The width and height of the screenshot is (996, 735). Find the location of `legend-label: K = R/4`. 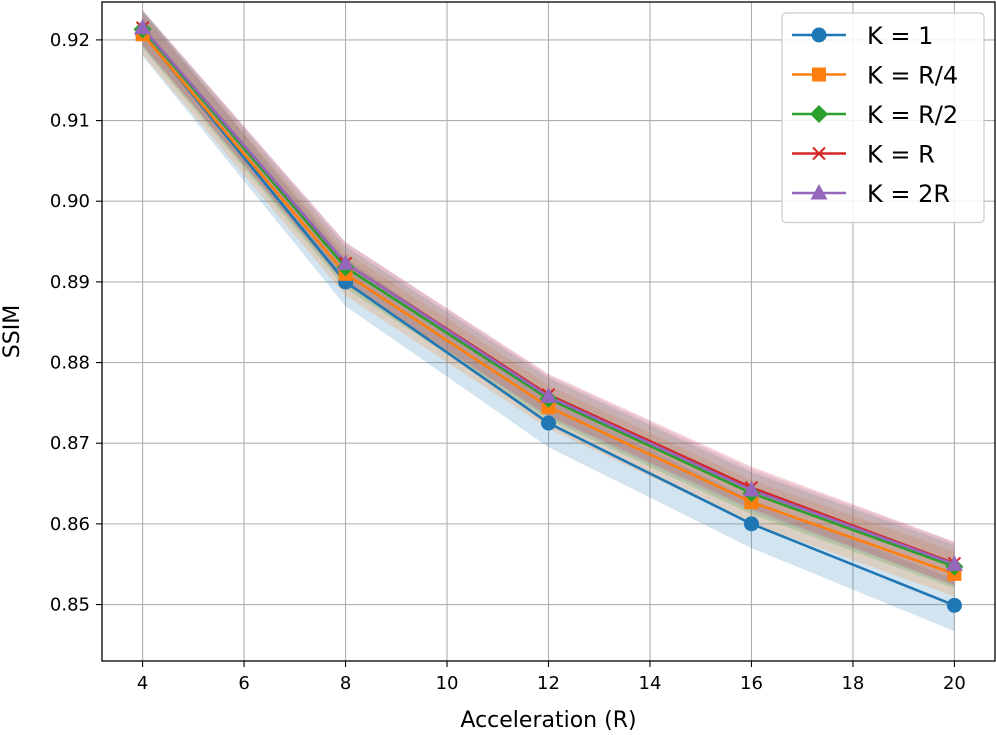

legend-label: K = R/4 is located at coordinates (912, 76).